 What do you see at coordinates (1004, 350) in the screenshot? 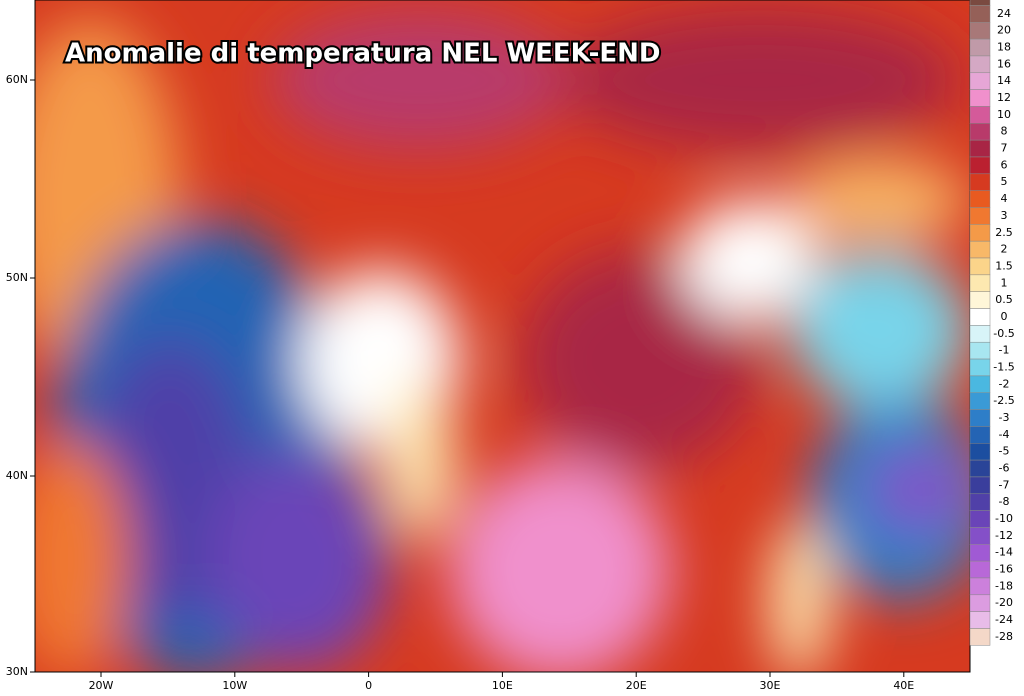
I see `legend-label: -1` at bounding box center [1004, 350].